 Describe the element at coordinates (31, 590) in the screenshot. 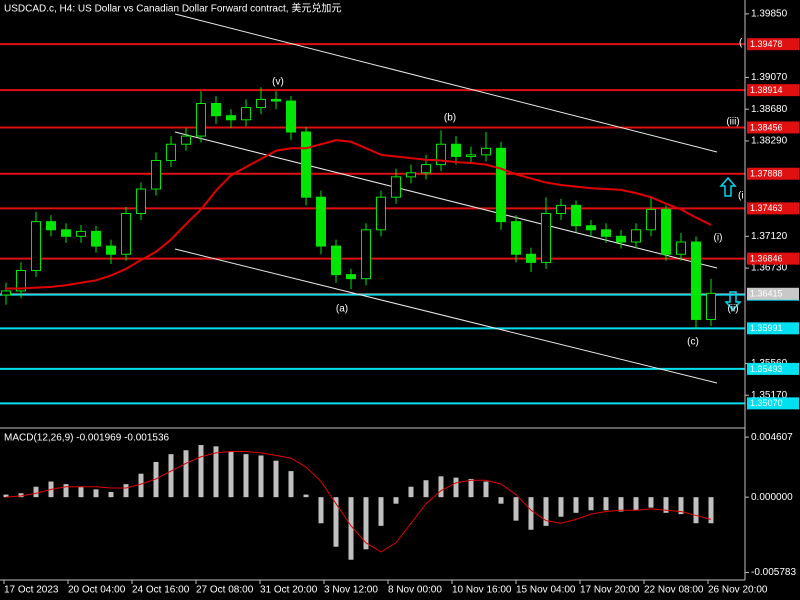

I see `x-tick-label: 17 Oct 2023` at that location.